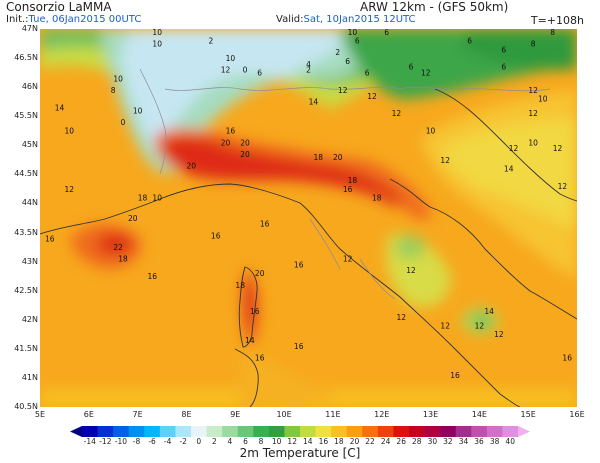  Describe the element at coordinates (88, 414) in the screenshot. I see `longitude-tick-label: 6E` at that location.